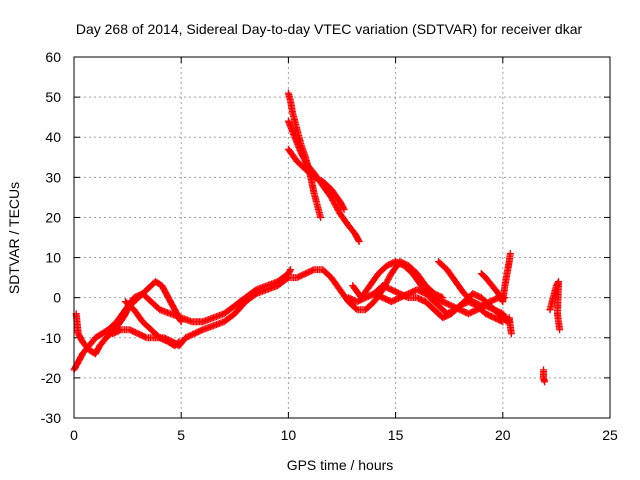 The width and height of the screenshot is (640, 480). Describe the element at coordinates (51, 418) in the screenshot. I see `y-tick-label: -30` at that location.